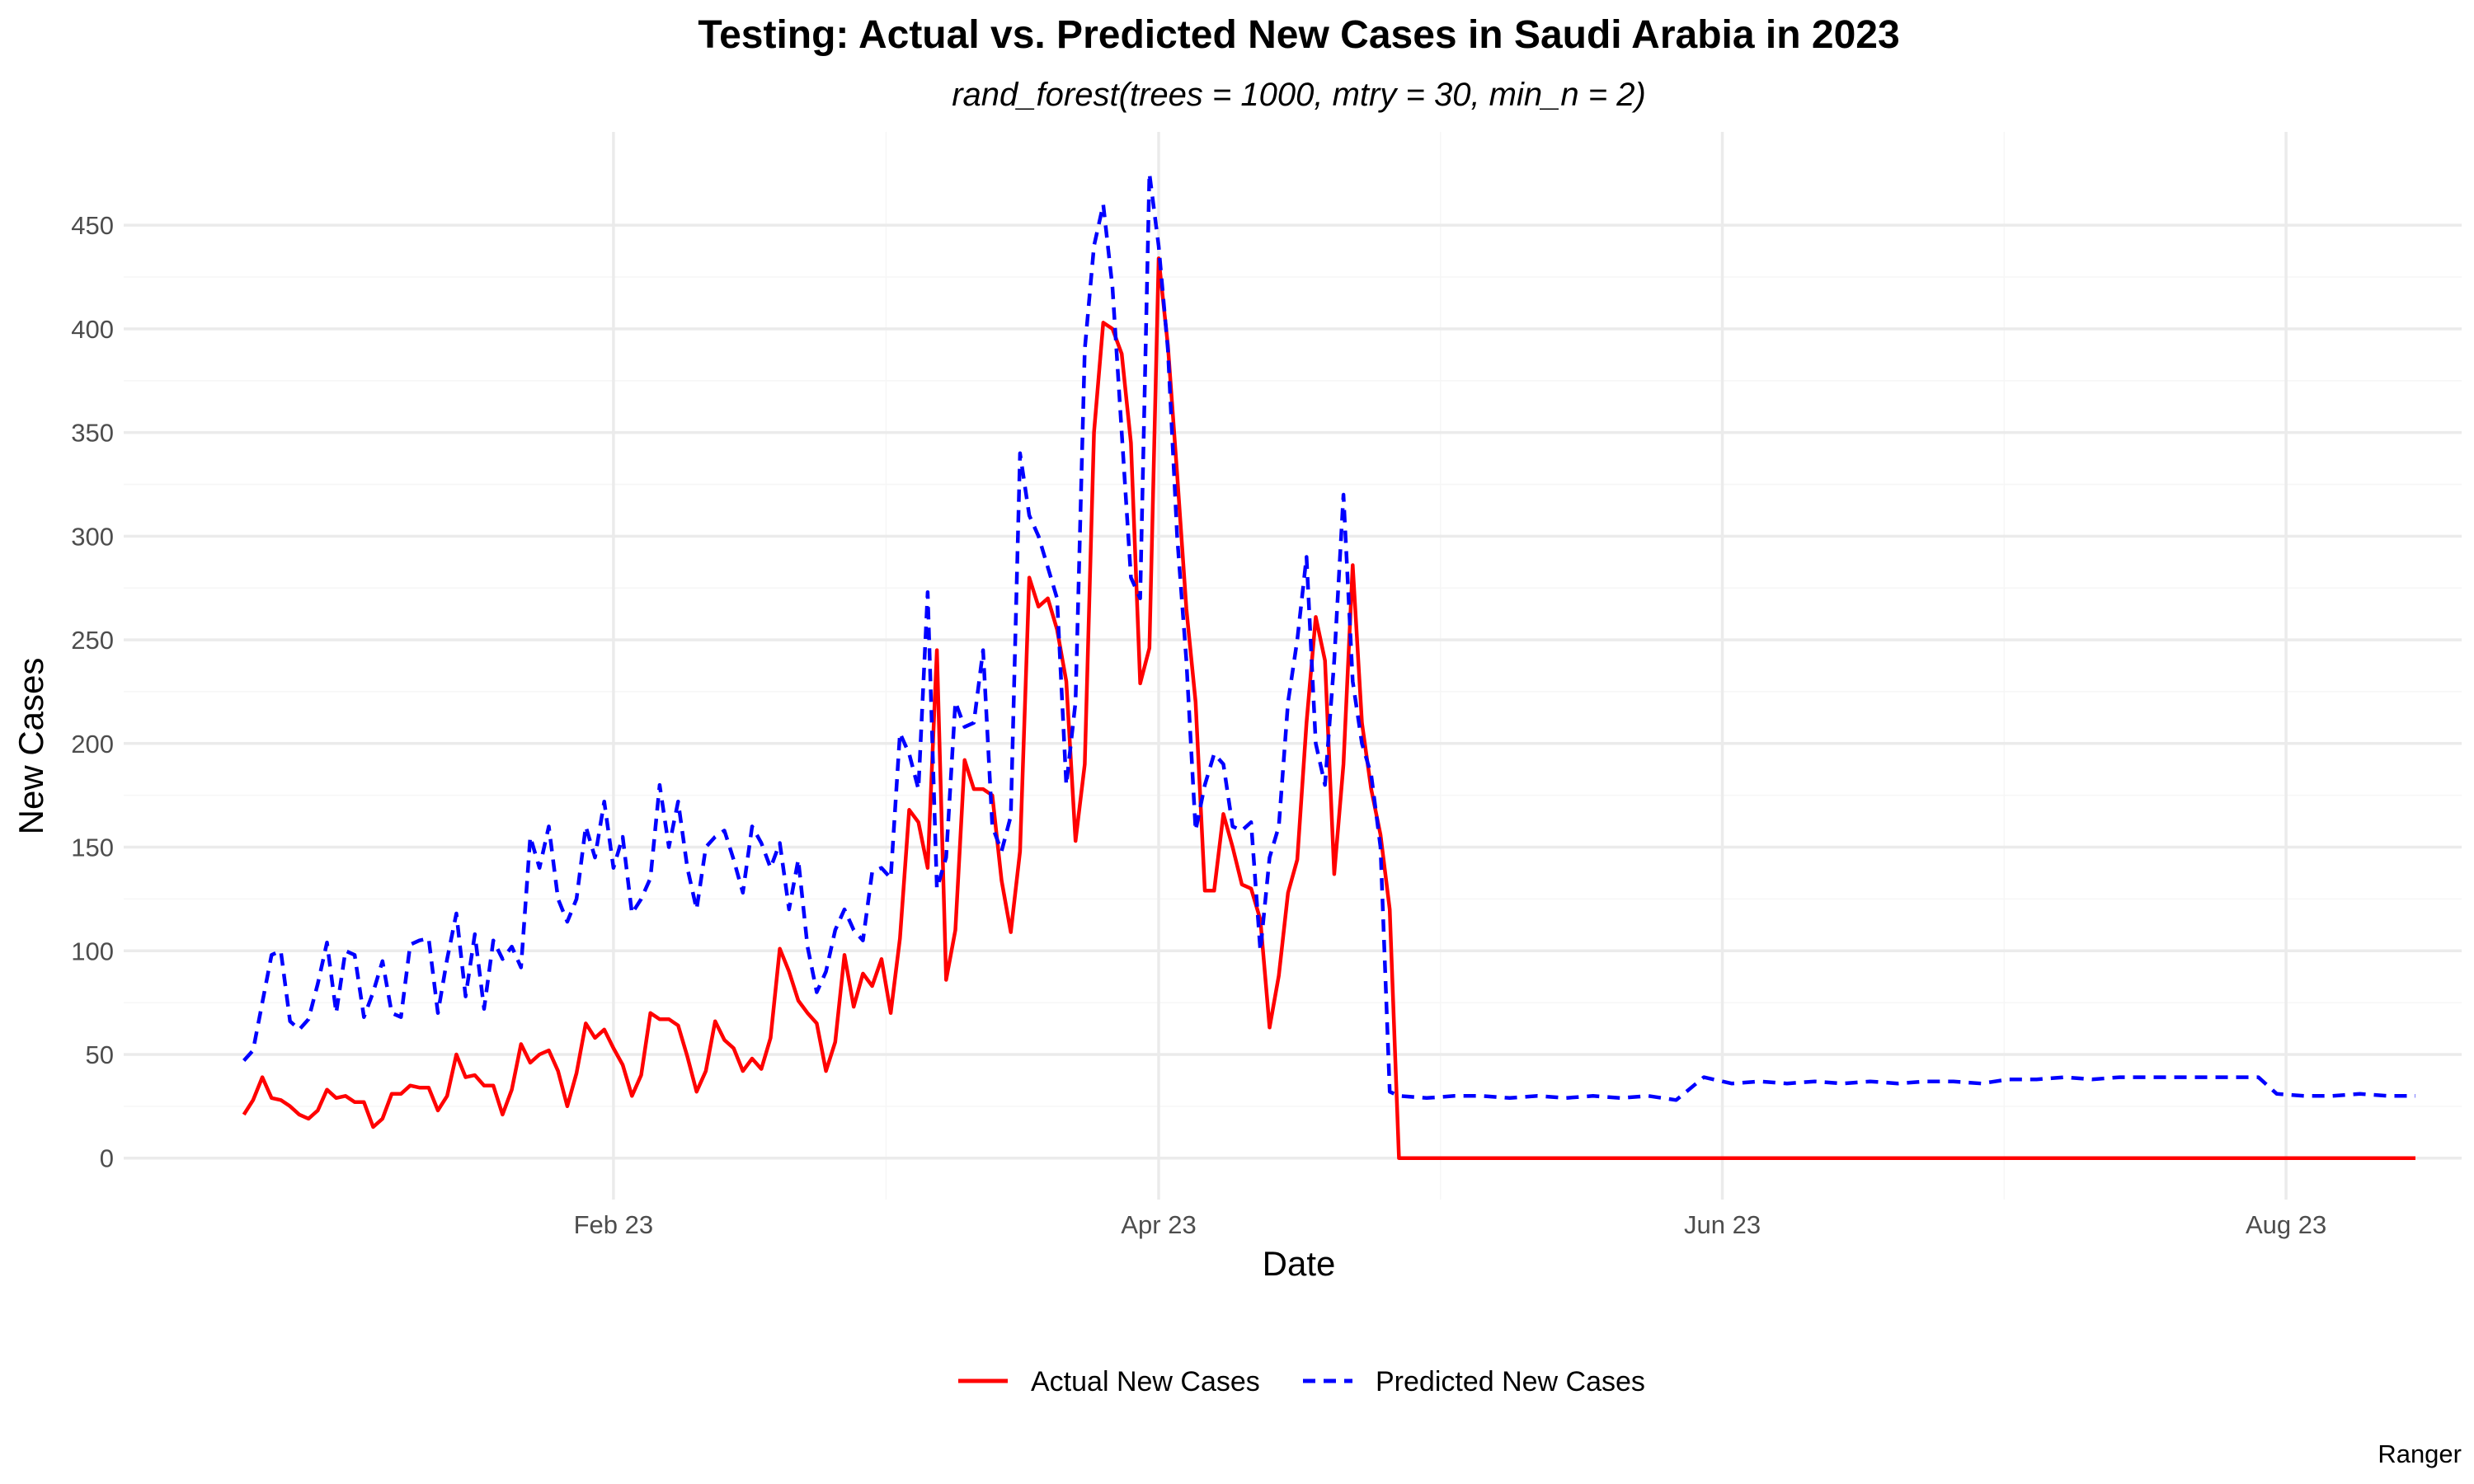 This screenshot has width=2474, height=1484. What do you see at coordinates (2286, 1224) in the screenshot?
I see `x-tick-label: Aug 23` at bounding box center [2286, 1224].